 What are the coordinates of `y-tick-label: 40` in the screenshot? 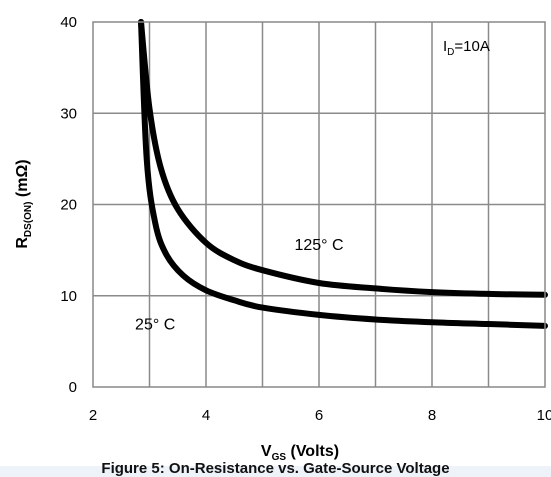 It's located at (68, 22).